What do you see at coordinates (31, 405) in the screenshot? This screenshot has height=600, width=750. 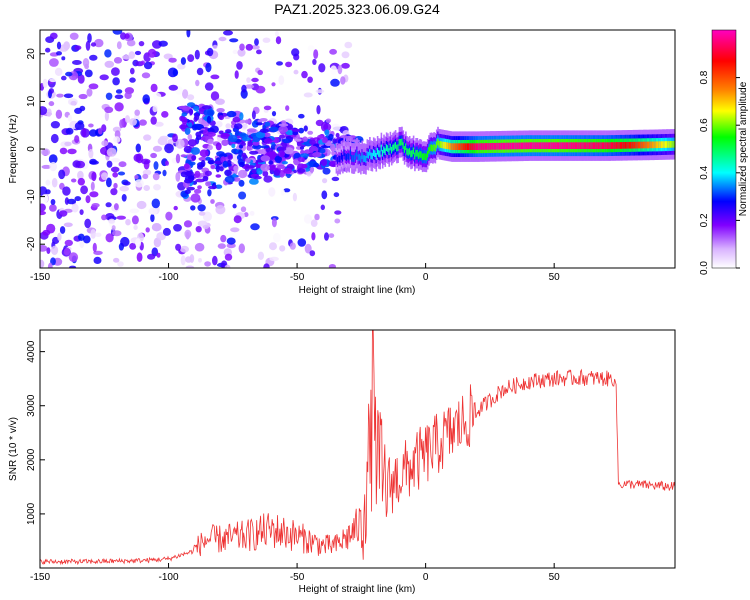 I see `y-tick-label: 3000` at bounding box center [31, 405].